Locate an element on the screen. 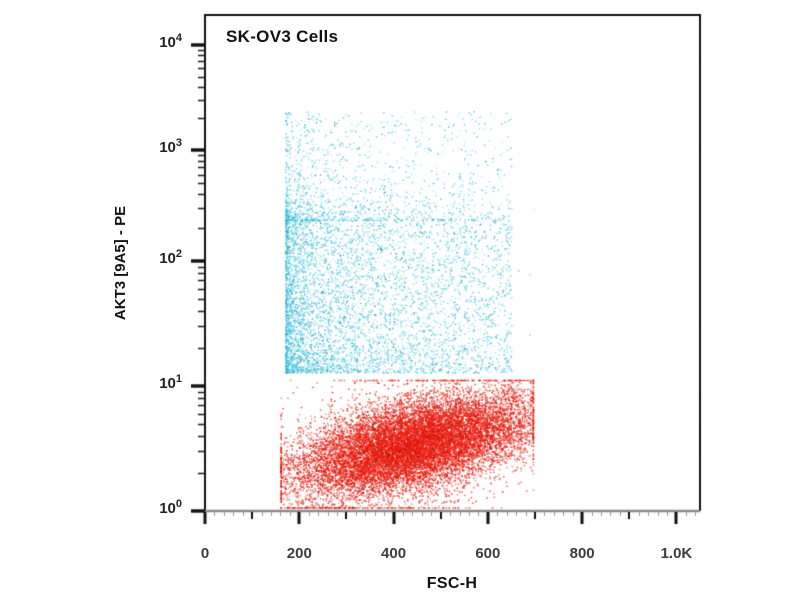  x-tick-label: 200 is located at coordinates (299, 553).